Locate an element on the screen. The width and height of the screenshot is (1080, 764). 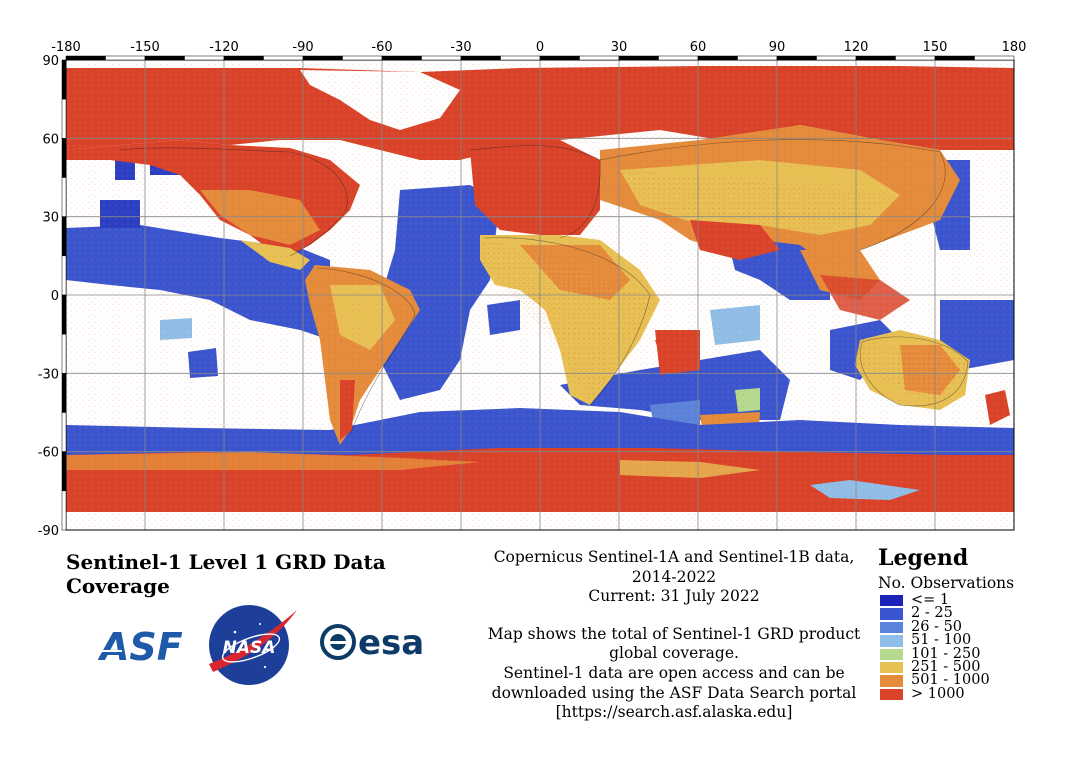
asf-logo: ASF is located at coordinates (140, 645).